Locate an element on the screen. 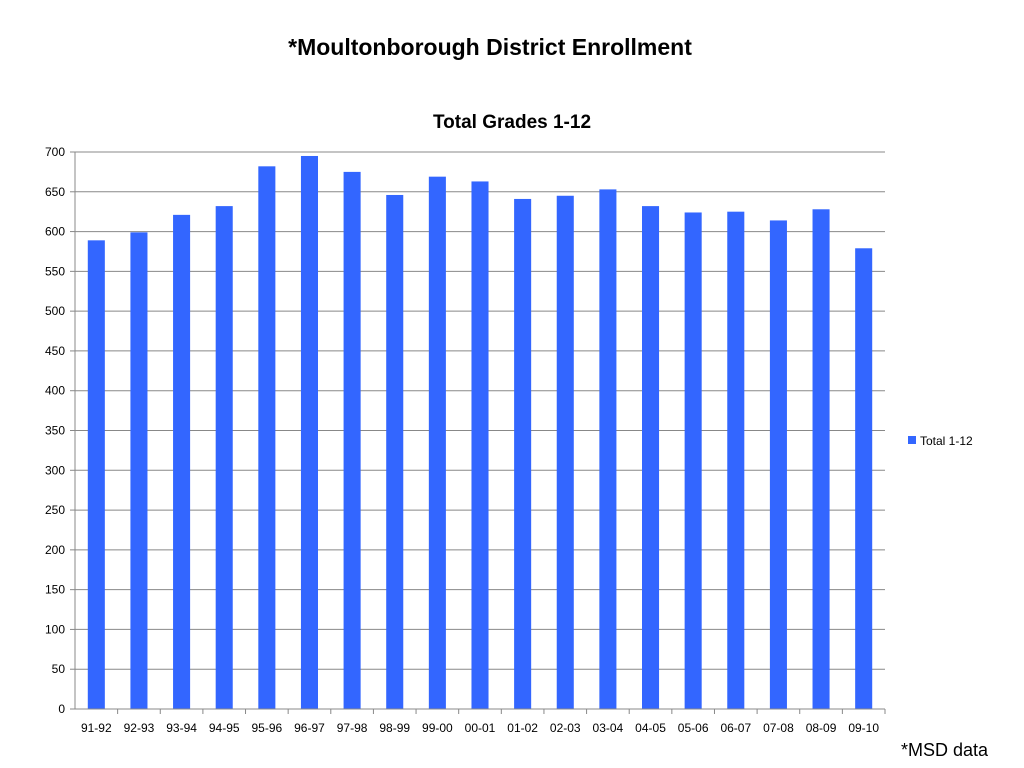 The height and width of the screenshot is (768, 1024). footnote: *MSD data is located at coordinates (944, 750).